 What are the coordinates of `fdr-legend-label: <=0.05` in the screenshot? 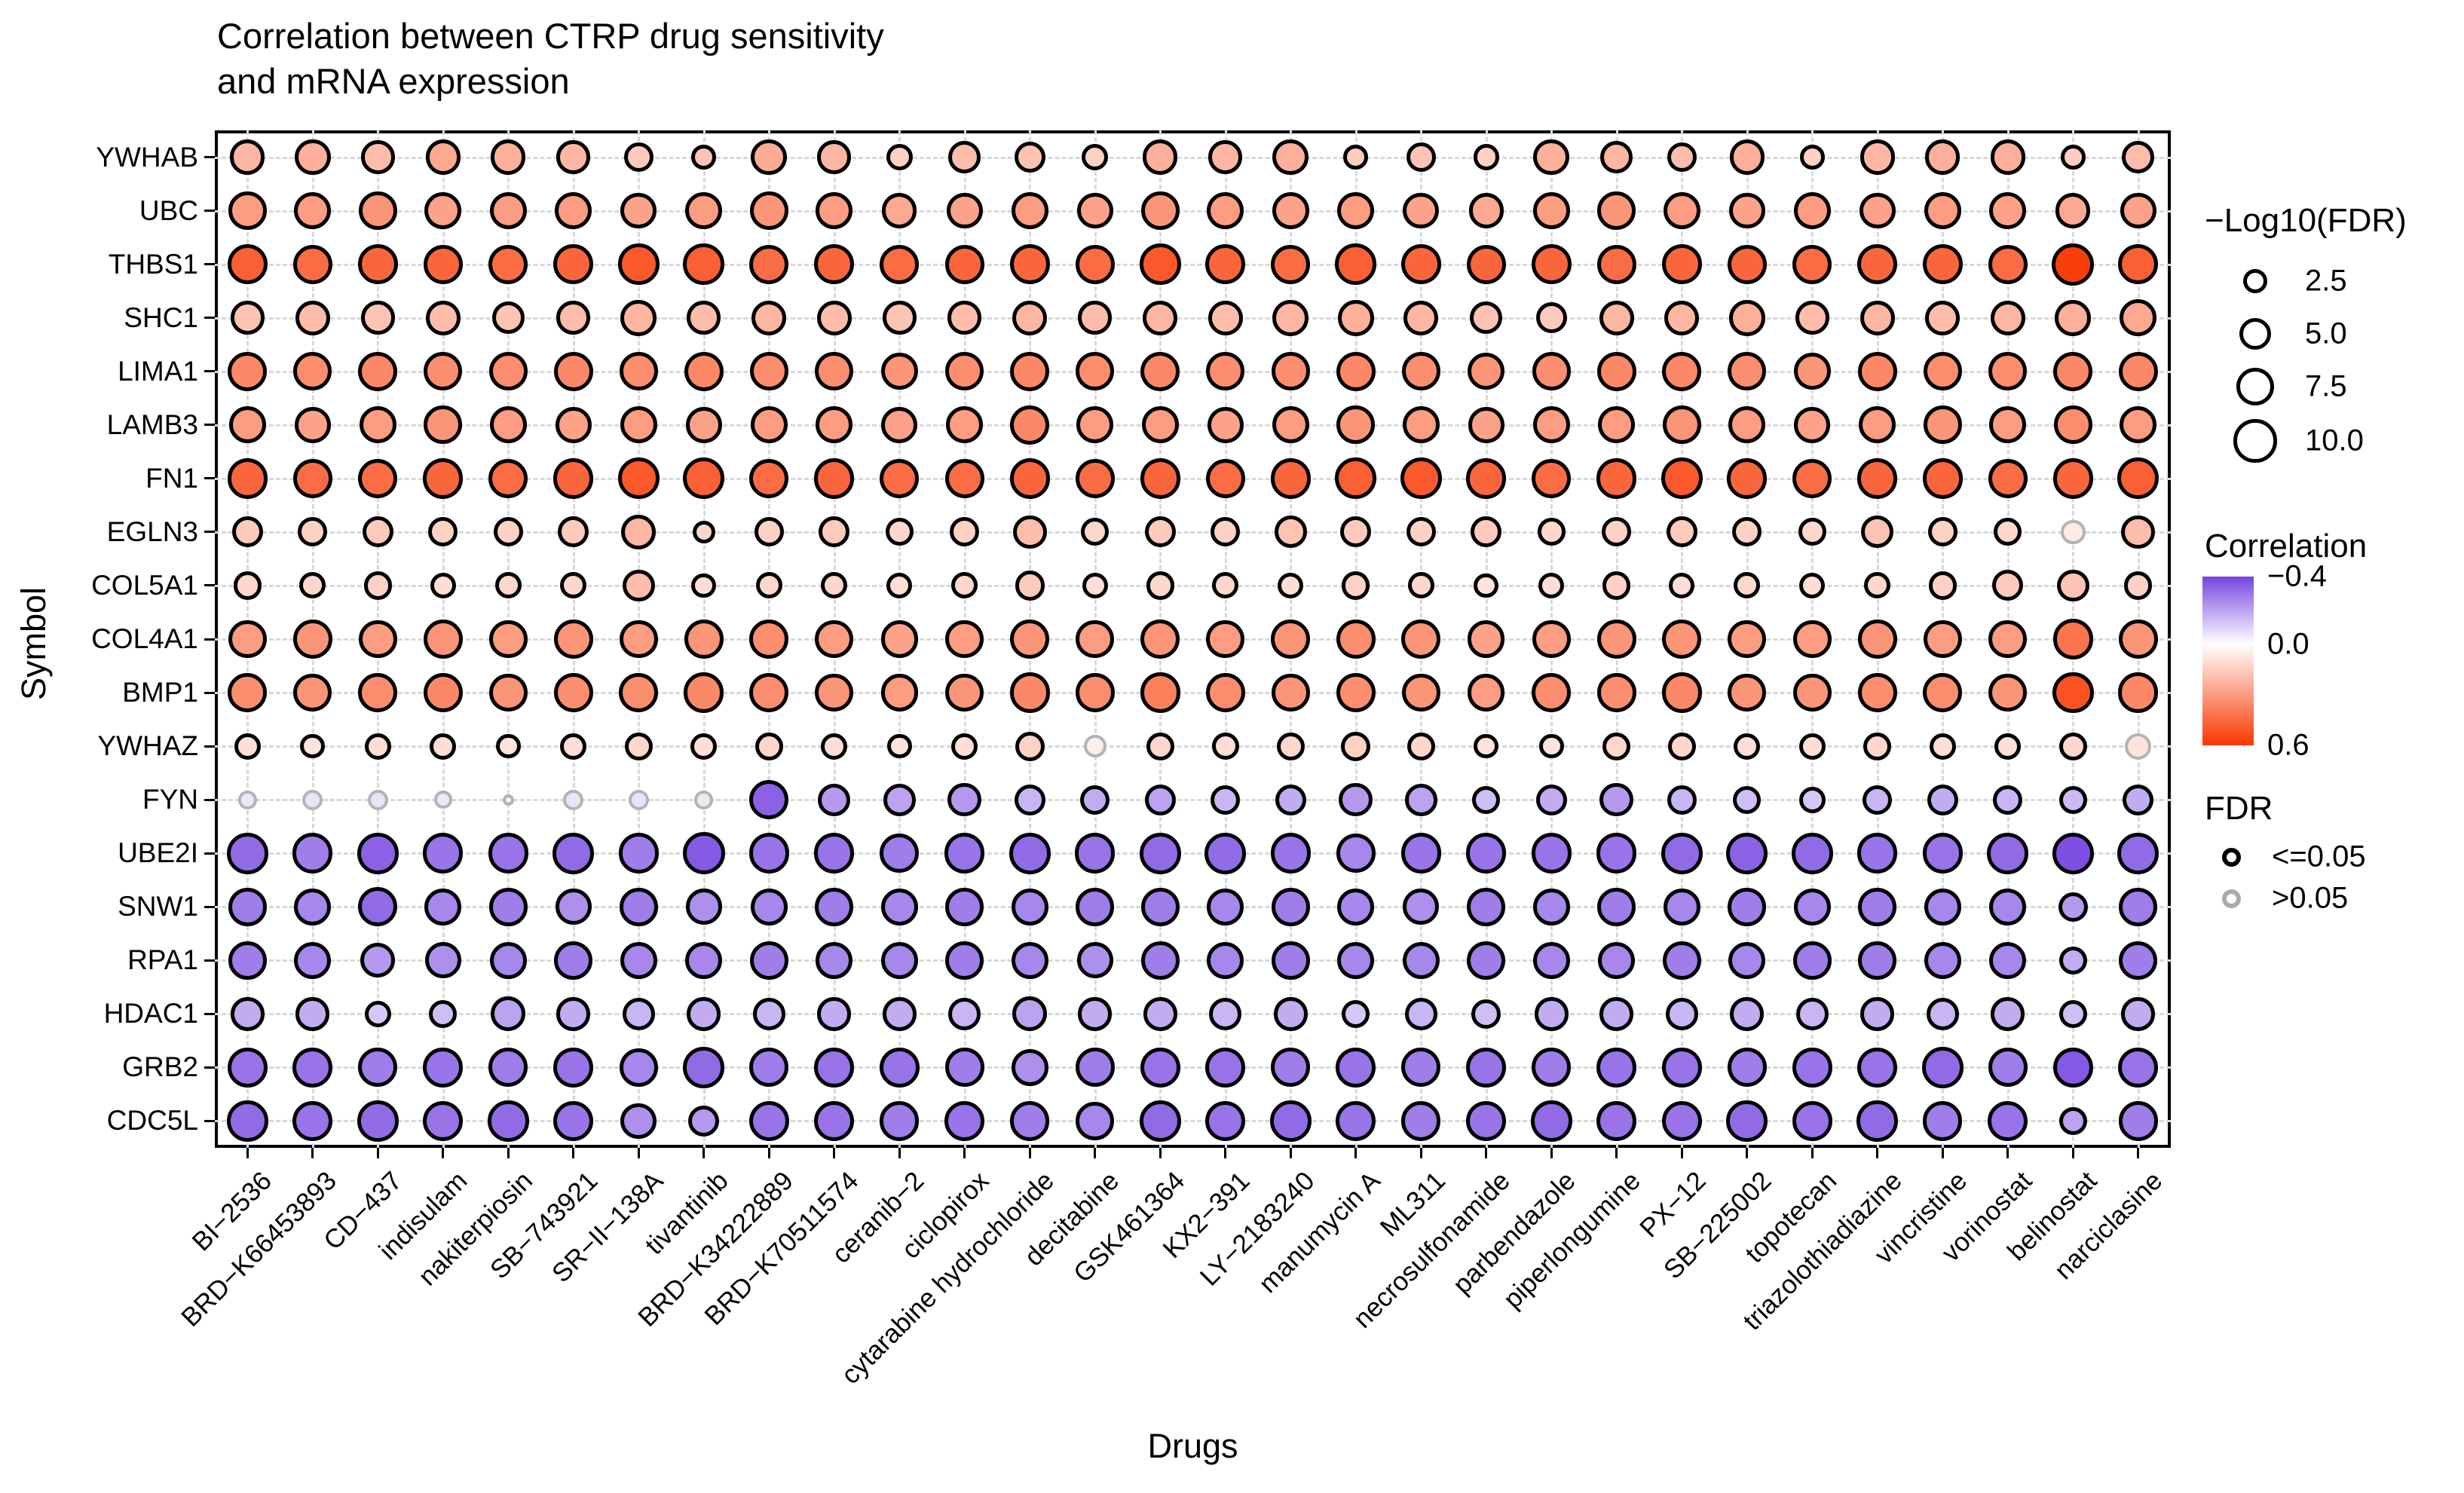 It's located at (2319, 856).